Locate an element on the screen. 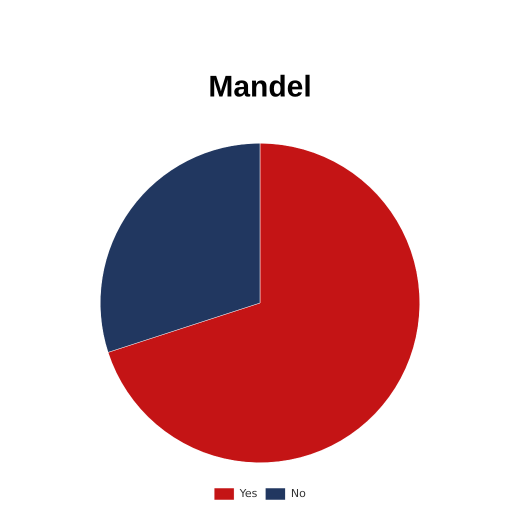 The height and width of the screenshot is (520, 520). legend-label: No is located at coordinates (298, 493).